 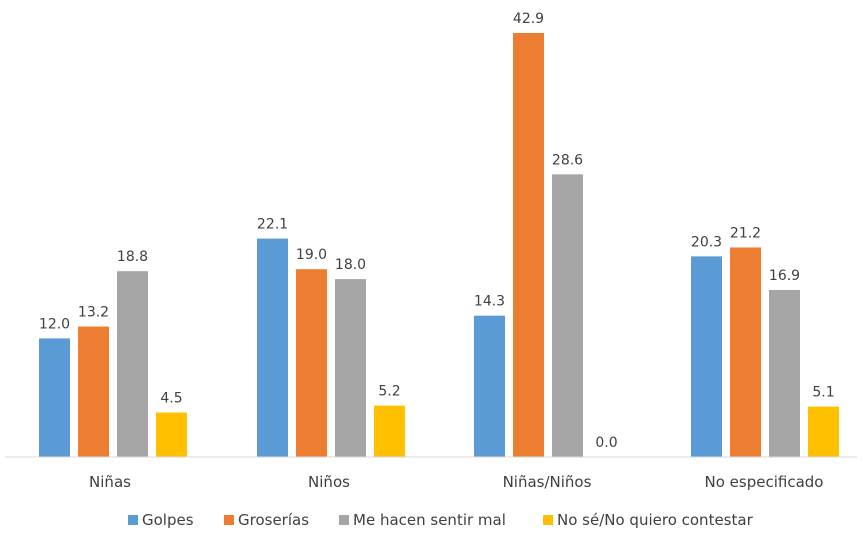 What do you see at coordinates (54, 397) in the screenshot?
I see `bar-golpes-ninas` at bounding box center [54, 397].